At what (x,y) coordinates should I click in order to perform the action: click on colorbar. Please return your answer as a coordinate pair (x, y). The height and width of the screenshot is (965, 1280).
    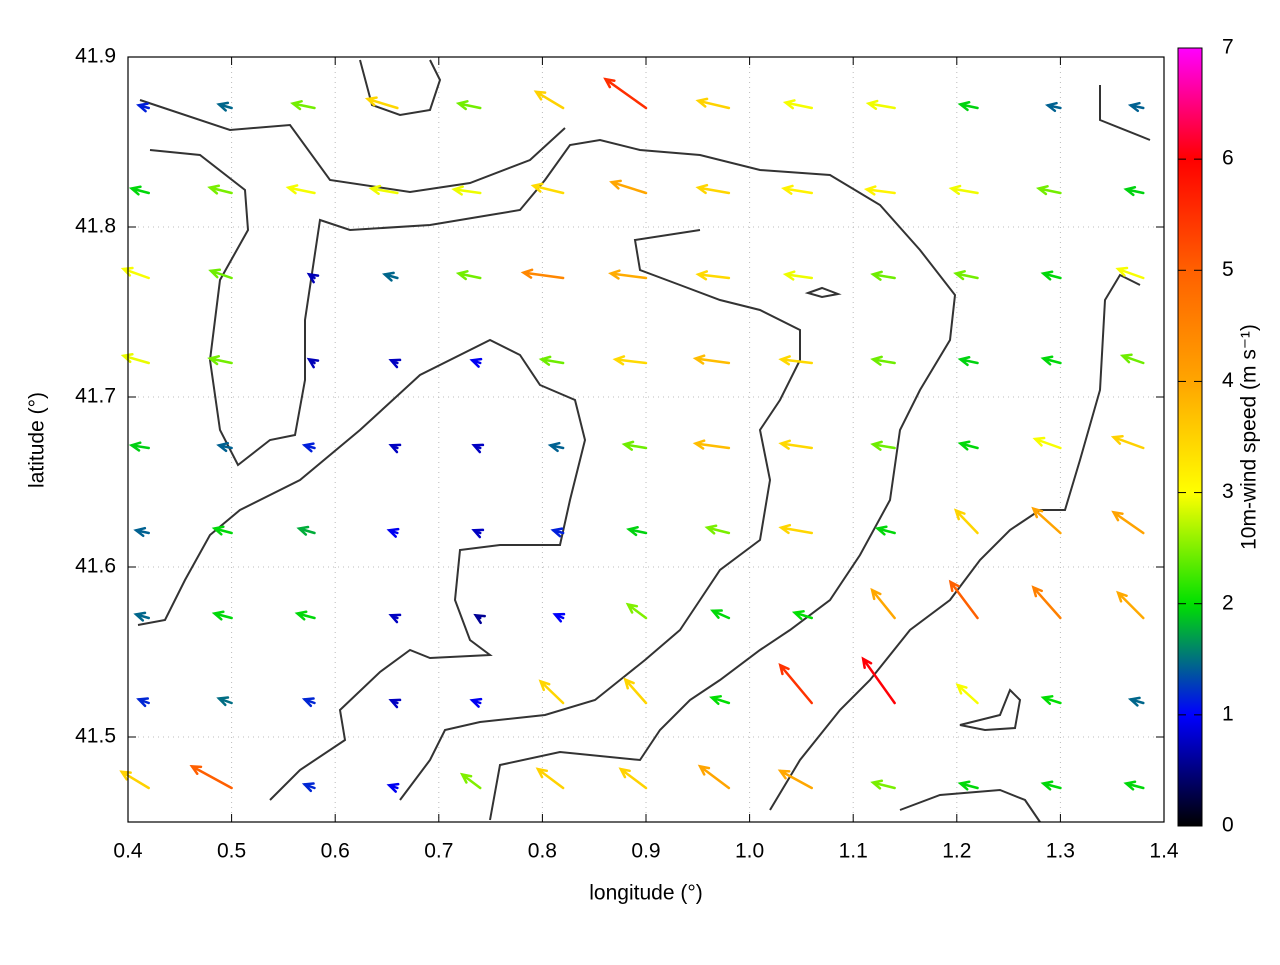
    Looking at the image, I should click on (1190, 437).